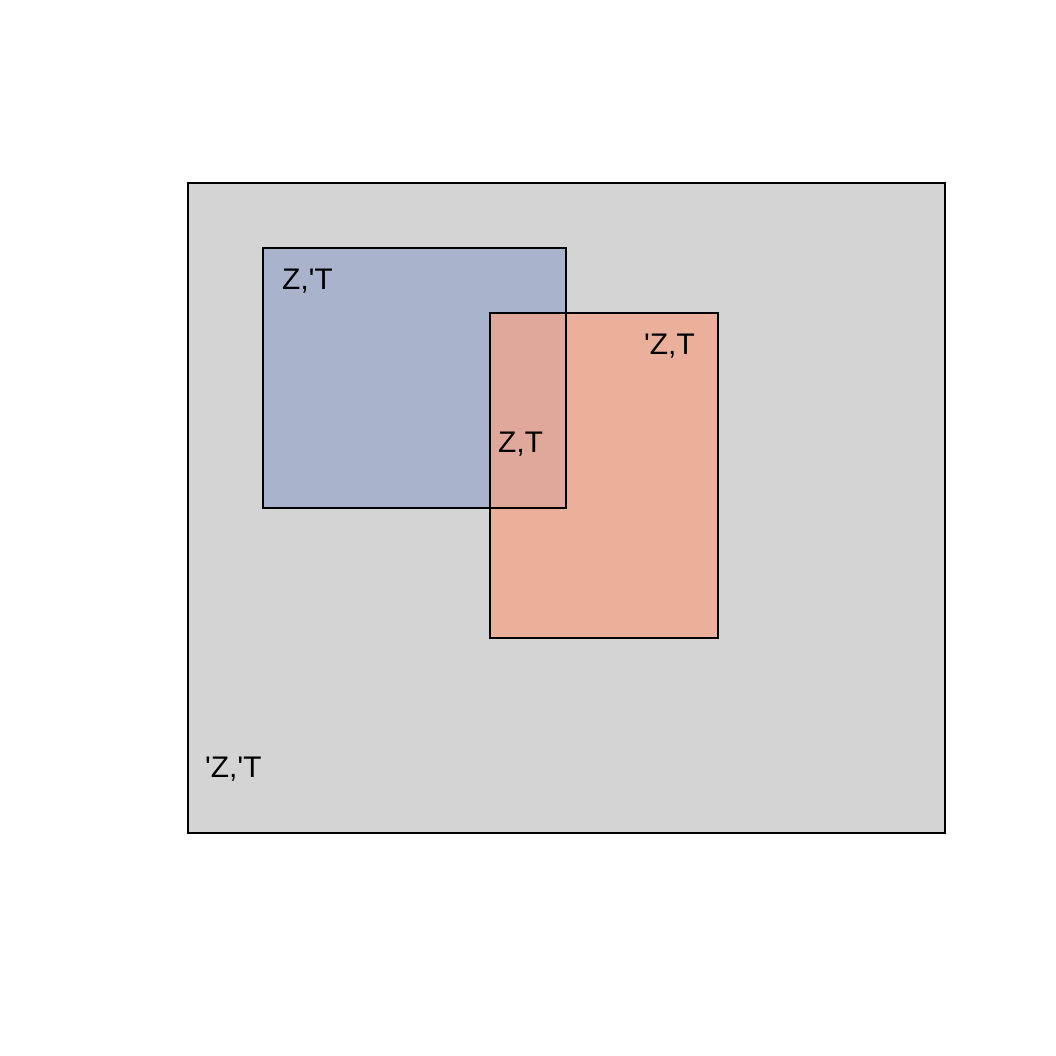 Image resolution: width=1056 pixels, height=1056 pixels. I want to click on label-z-and-t: Z,T, so click(520, 442).